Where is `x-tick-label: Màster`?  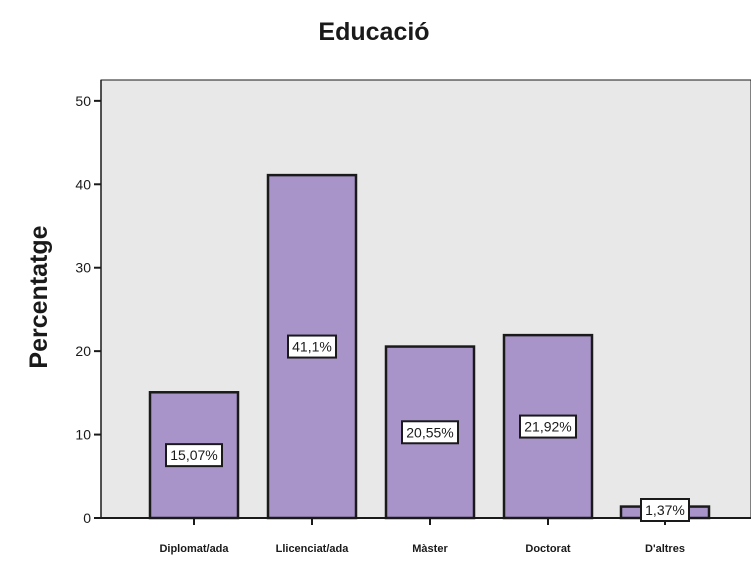 x-tick-label: Màster is located at coordinates (430, 549).